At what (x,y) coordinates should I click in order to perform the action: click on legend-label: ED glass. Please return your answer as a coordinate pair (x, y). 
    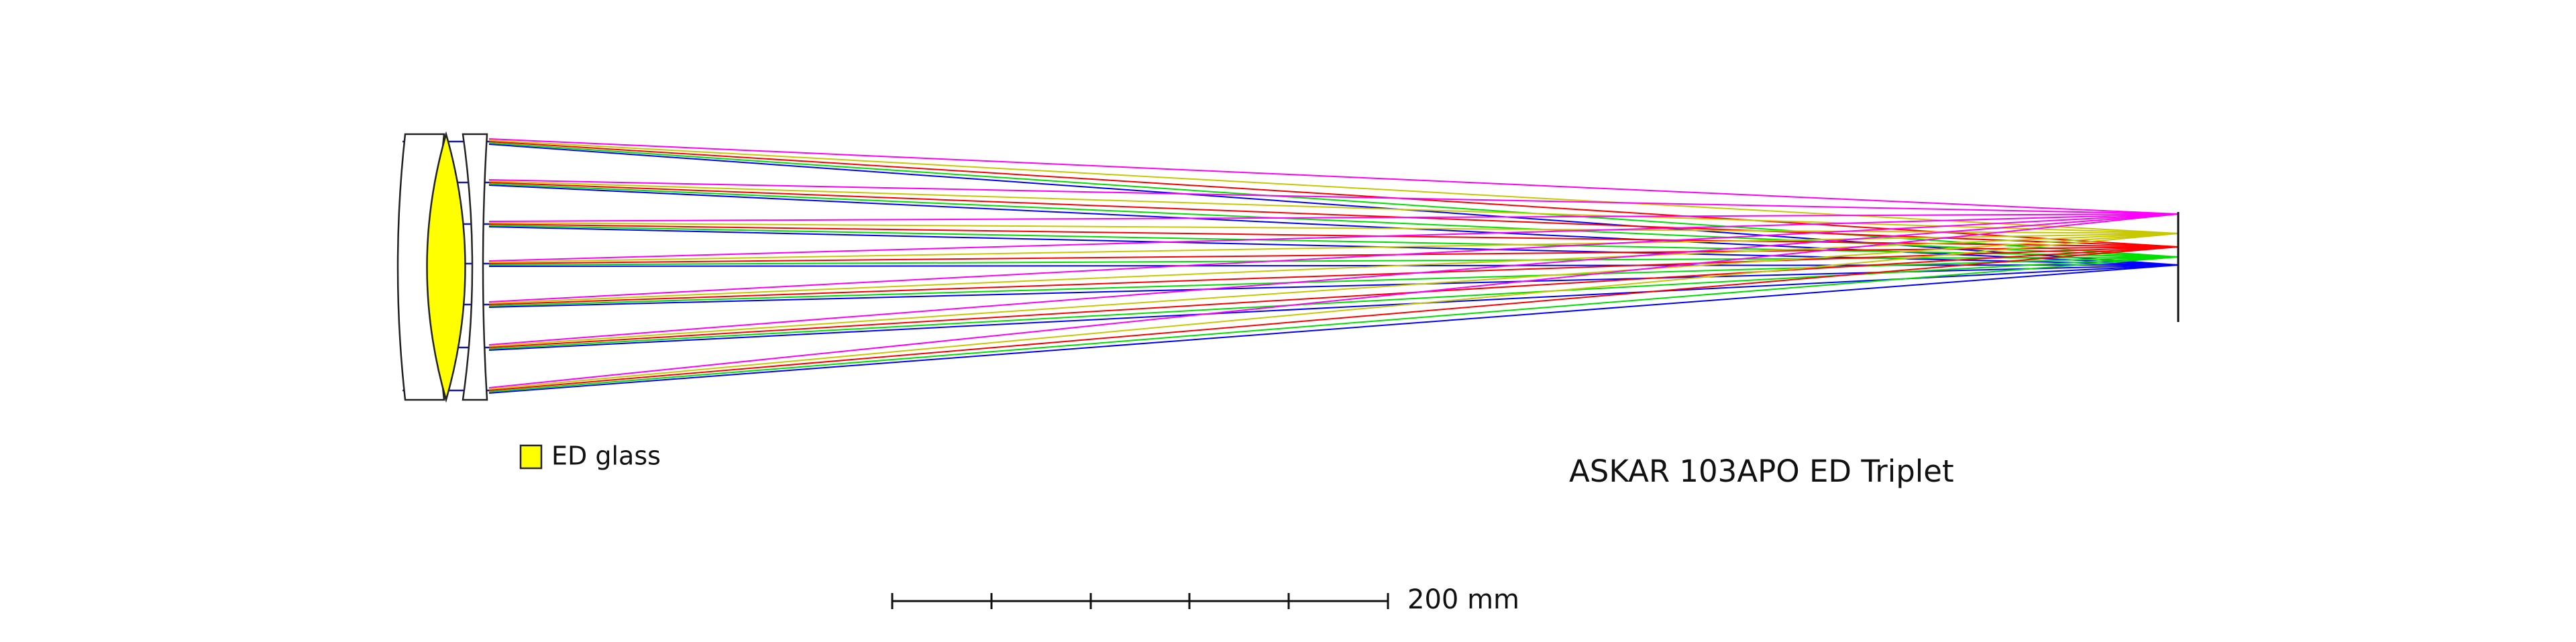
    Looking at the image, I should click on (606, 456).